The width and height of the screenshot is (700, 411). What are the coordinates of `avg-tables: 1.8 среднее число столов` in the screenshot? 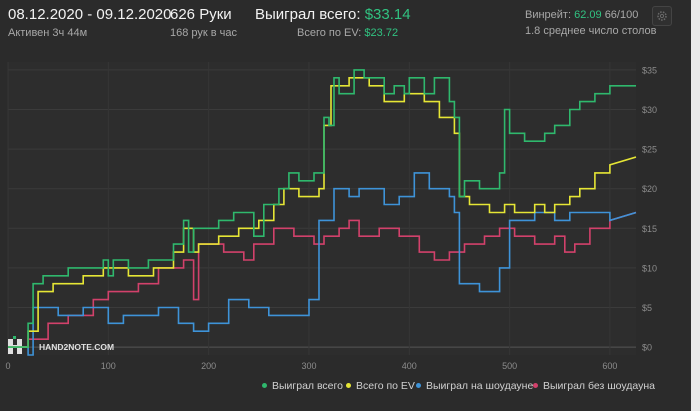 It's located at (591, 31).